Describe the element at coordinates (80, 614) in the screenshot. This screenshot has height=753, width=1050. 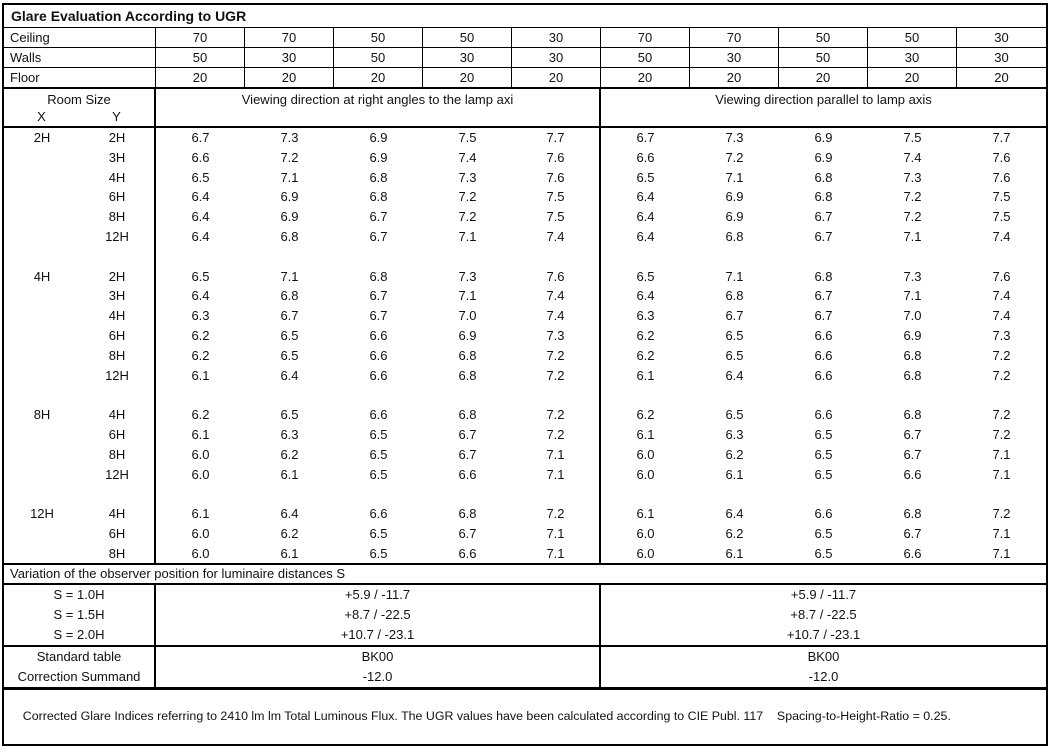
I see `luminaire-distance-label: S = 1.5H` at that location.